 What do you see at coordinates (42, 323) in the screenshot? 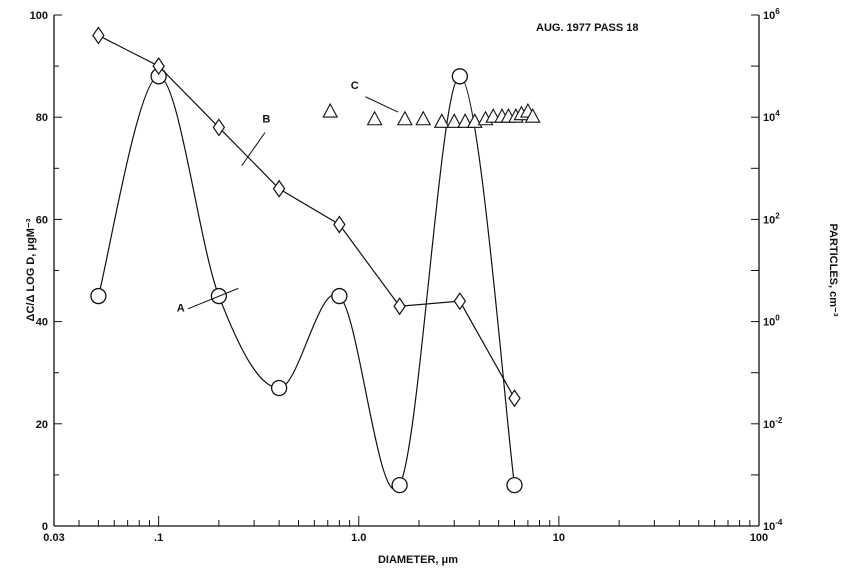
I see `y-left-tick-label: 40` at bounding box center [42, 323].